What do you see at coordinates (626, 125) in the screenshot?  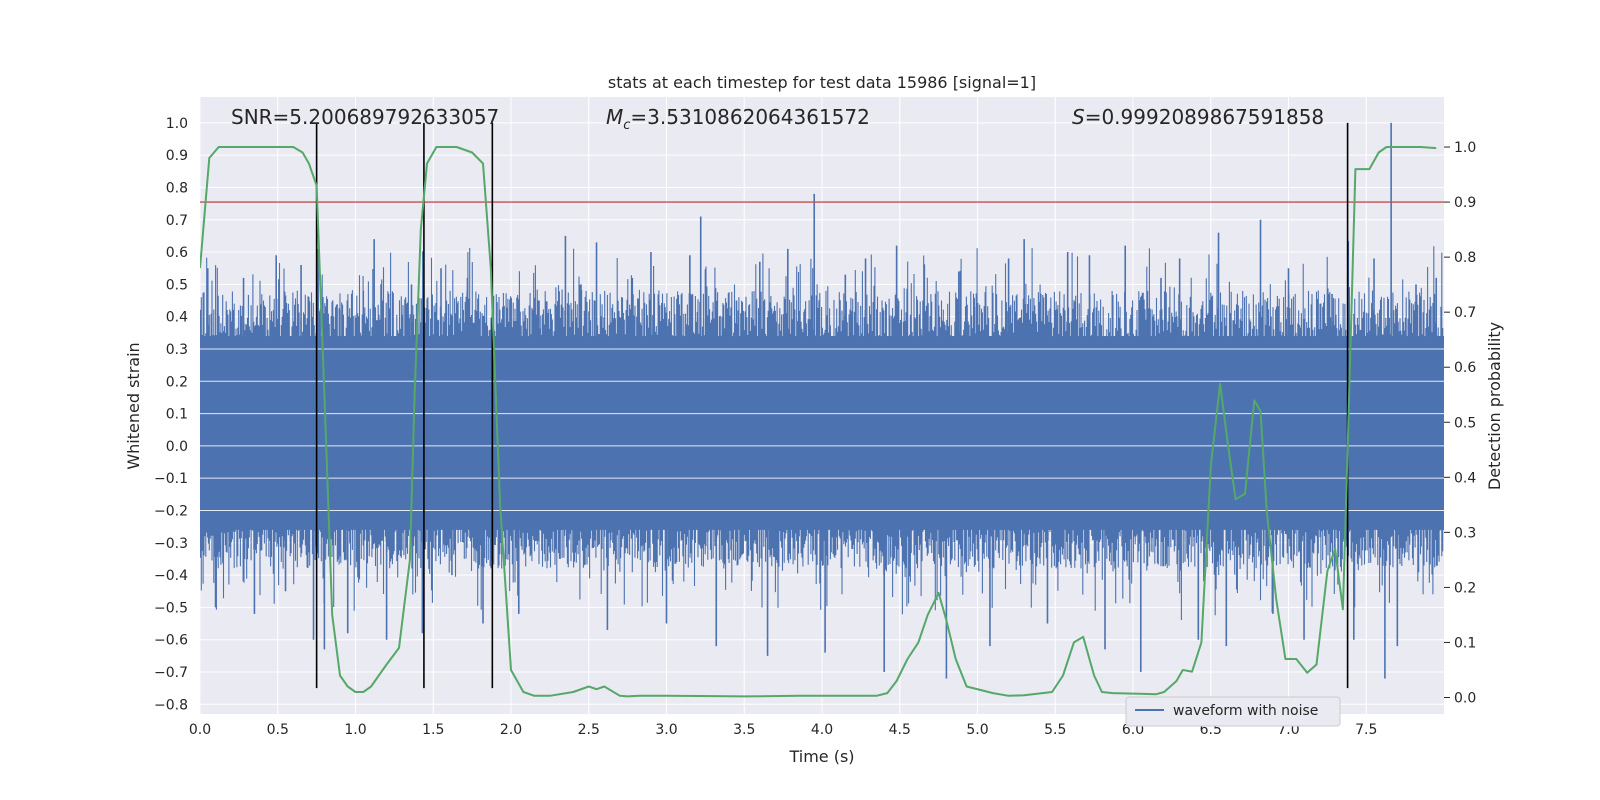 I see `chirp-mass-subscript: c` at bounding box center [626, 125].